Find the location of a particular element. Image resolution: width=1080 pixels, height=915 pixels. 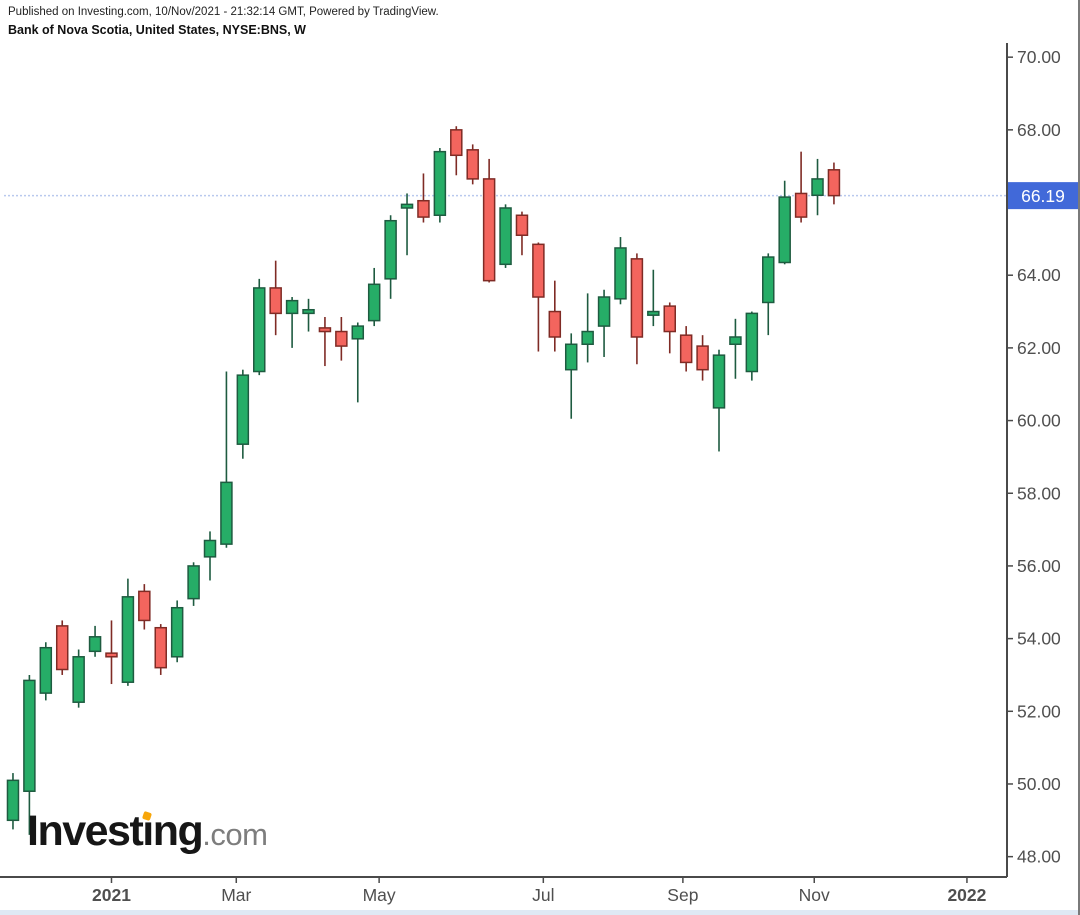

footer-strip is located at coordinates (540, 912).